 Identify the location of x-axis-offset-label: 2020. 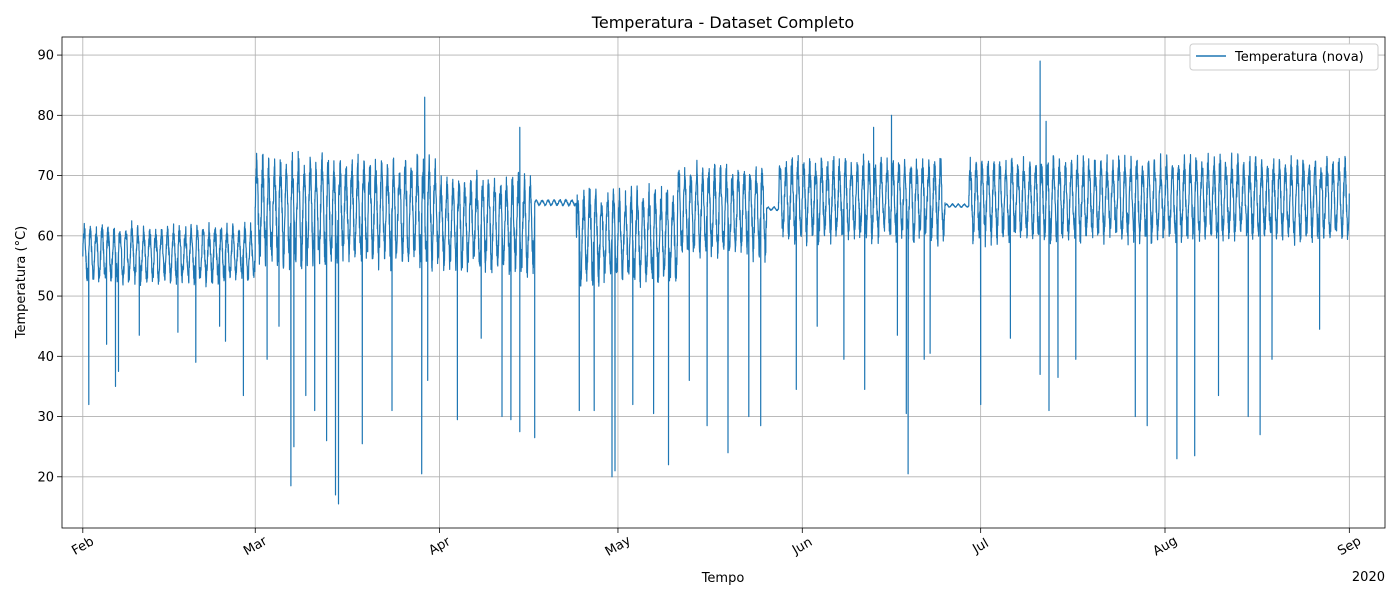
(1368, 577).